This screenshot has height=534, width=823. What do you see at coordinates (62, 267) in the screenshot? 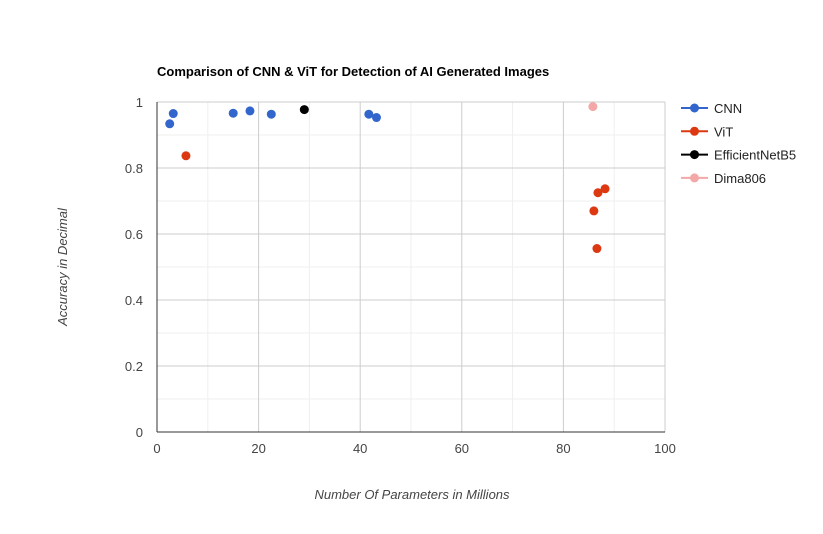
I see `y-axis-title: Accuracy in Decimal` at bounding box center [62, 267].